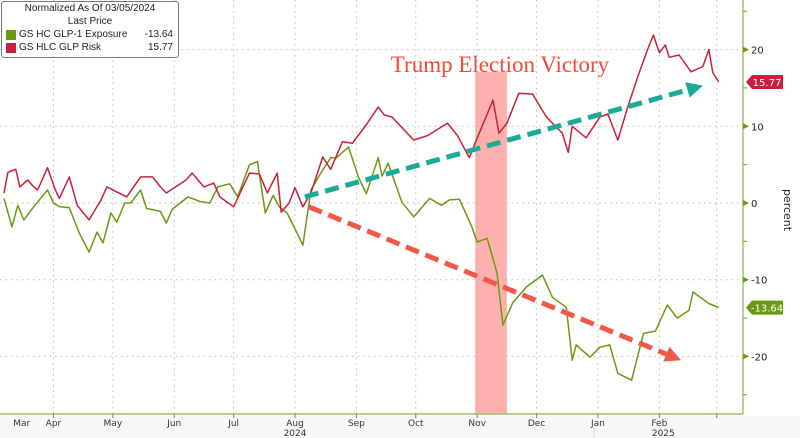  I want to click on downtrend-arrow-head, so click(672, 354).